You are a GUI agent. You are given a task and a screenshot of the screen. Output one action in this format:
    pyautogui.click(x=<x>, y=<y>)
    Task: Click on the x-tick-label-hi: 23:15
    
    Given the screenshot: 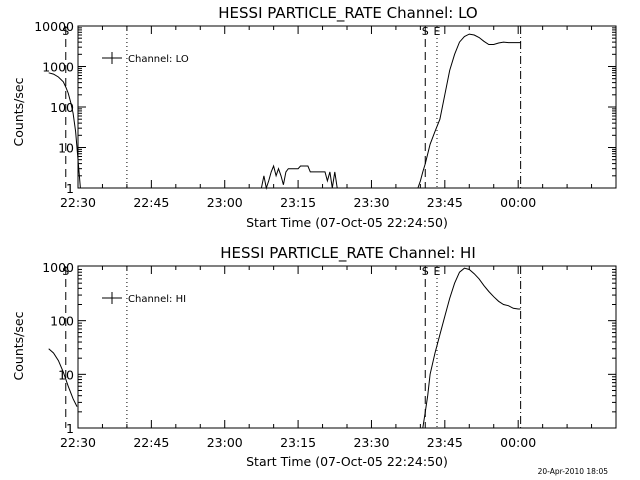 What is the action you would take?
    pyautogui.click(x=298, y=442)
    